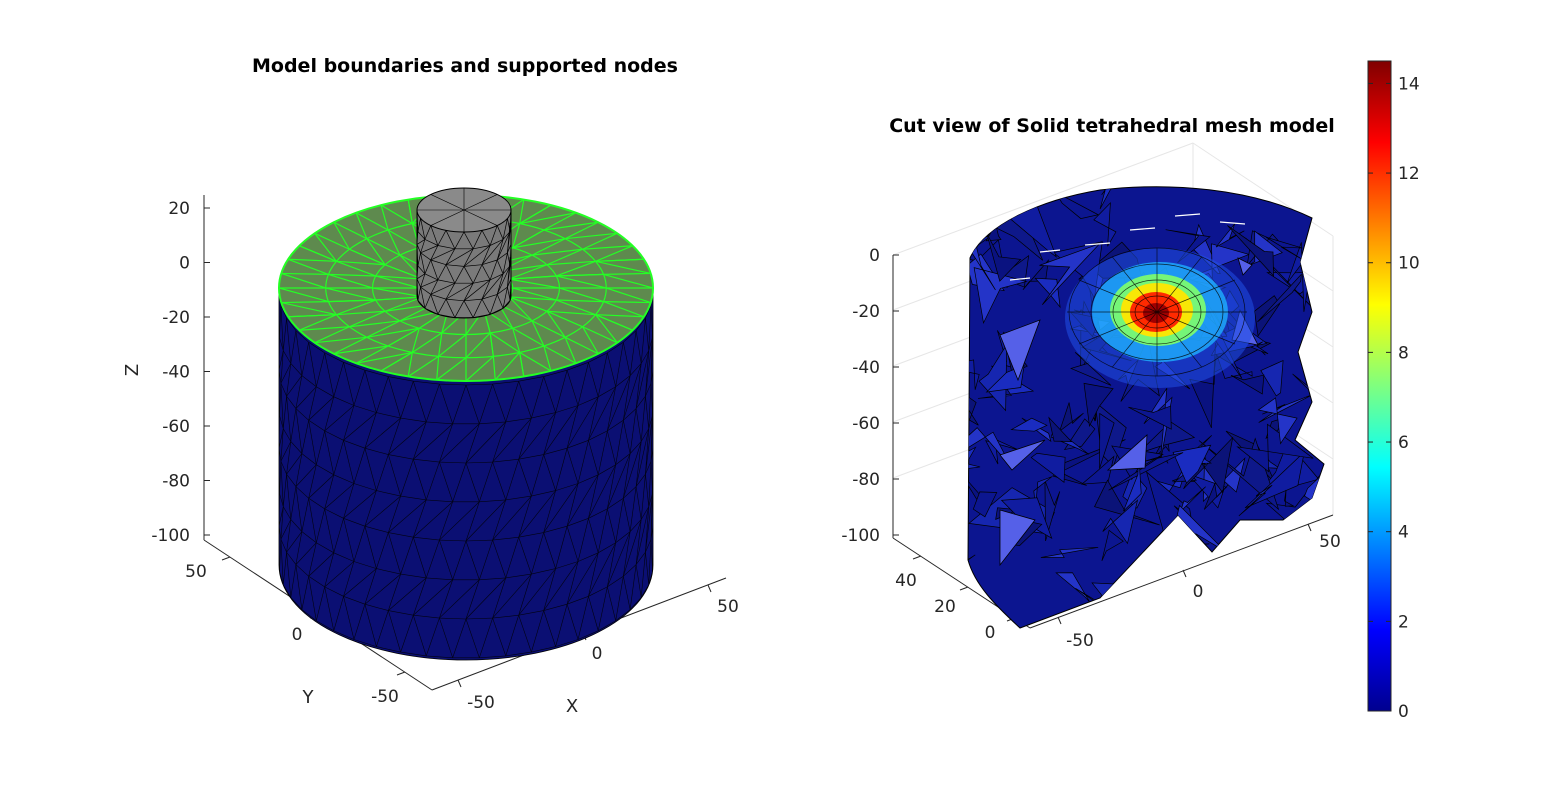 The image size is (1565, 800). Describe the element at coordinates (179, 209) in the screenshot. I see `left-z-tick-label: 20` at that location.